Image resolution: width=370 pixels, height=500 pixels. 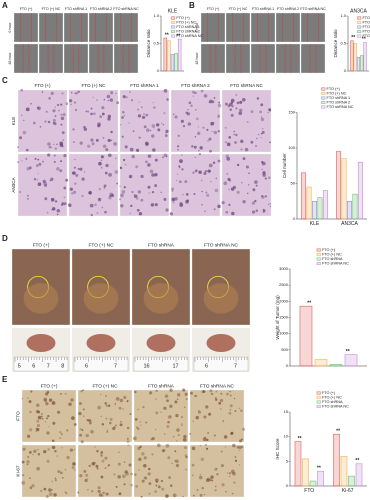 What do you see at coordinates (41, 298) in the screenshot?
I see `organ` at bounding box center [41, 298].